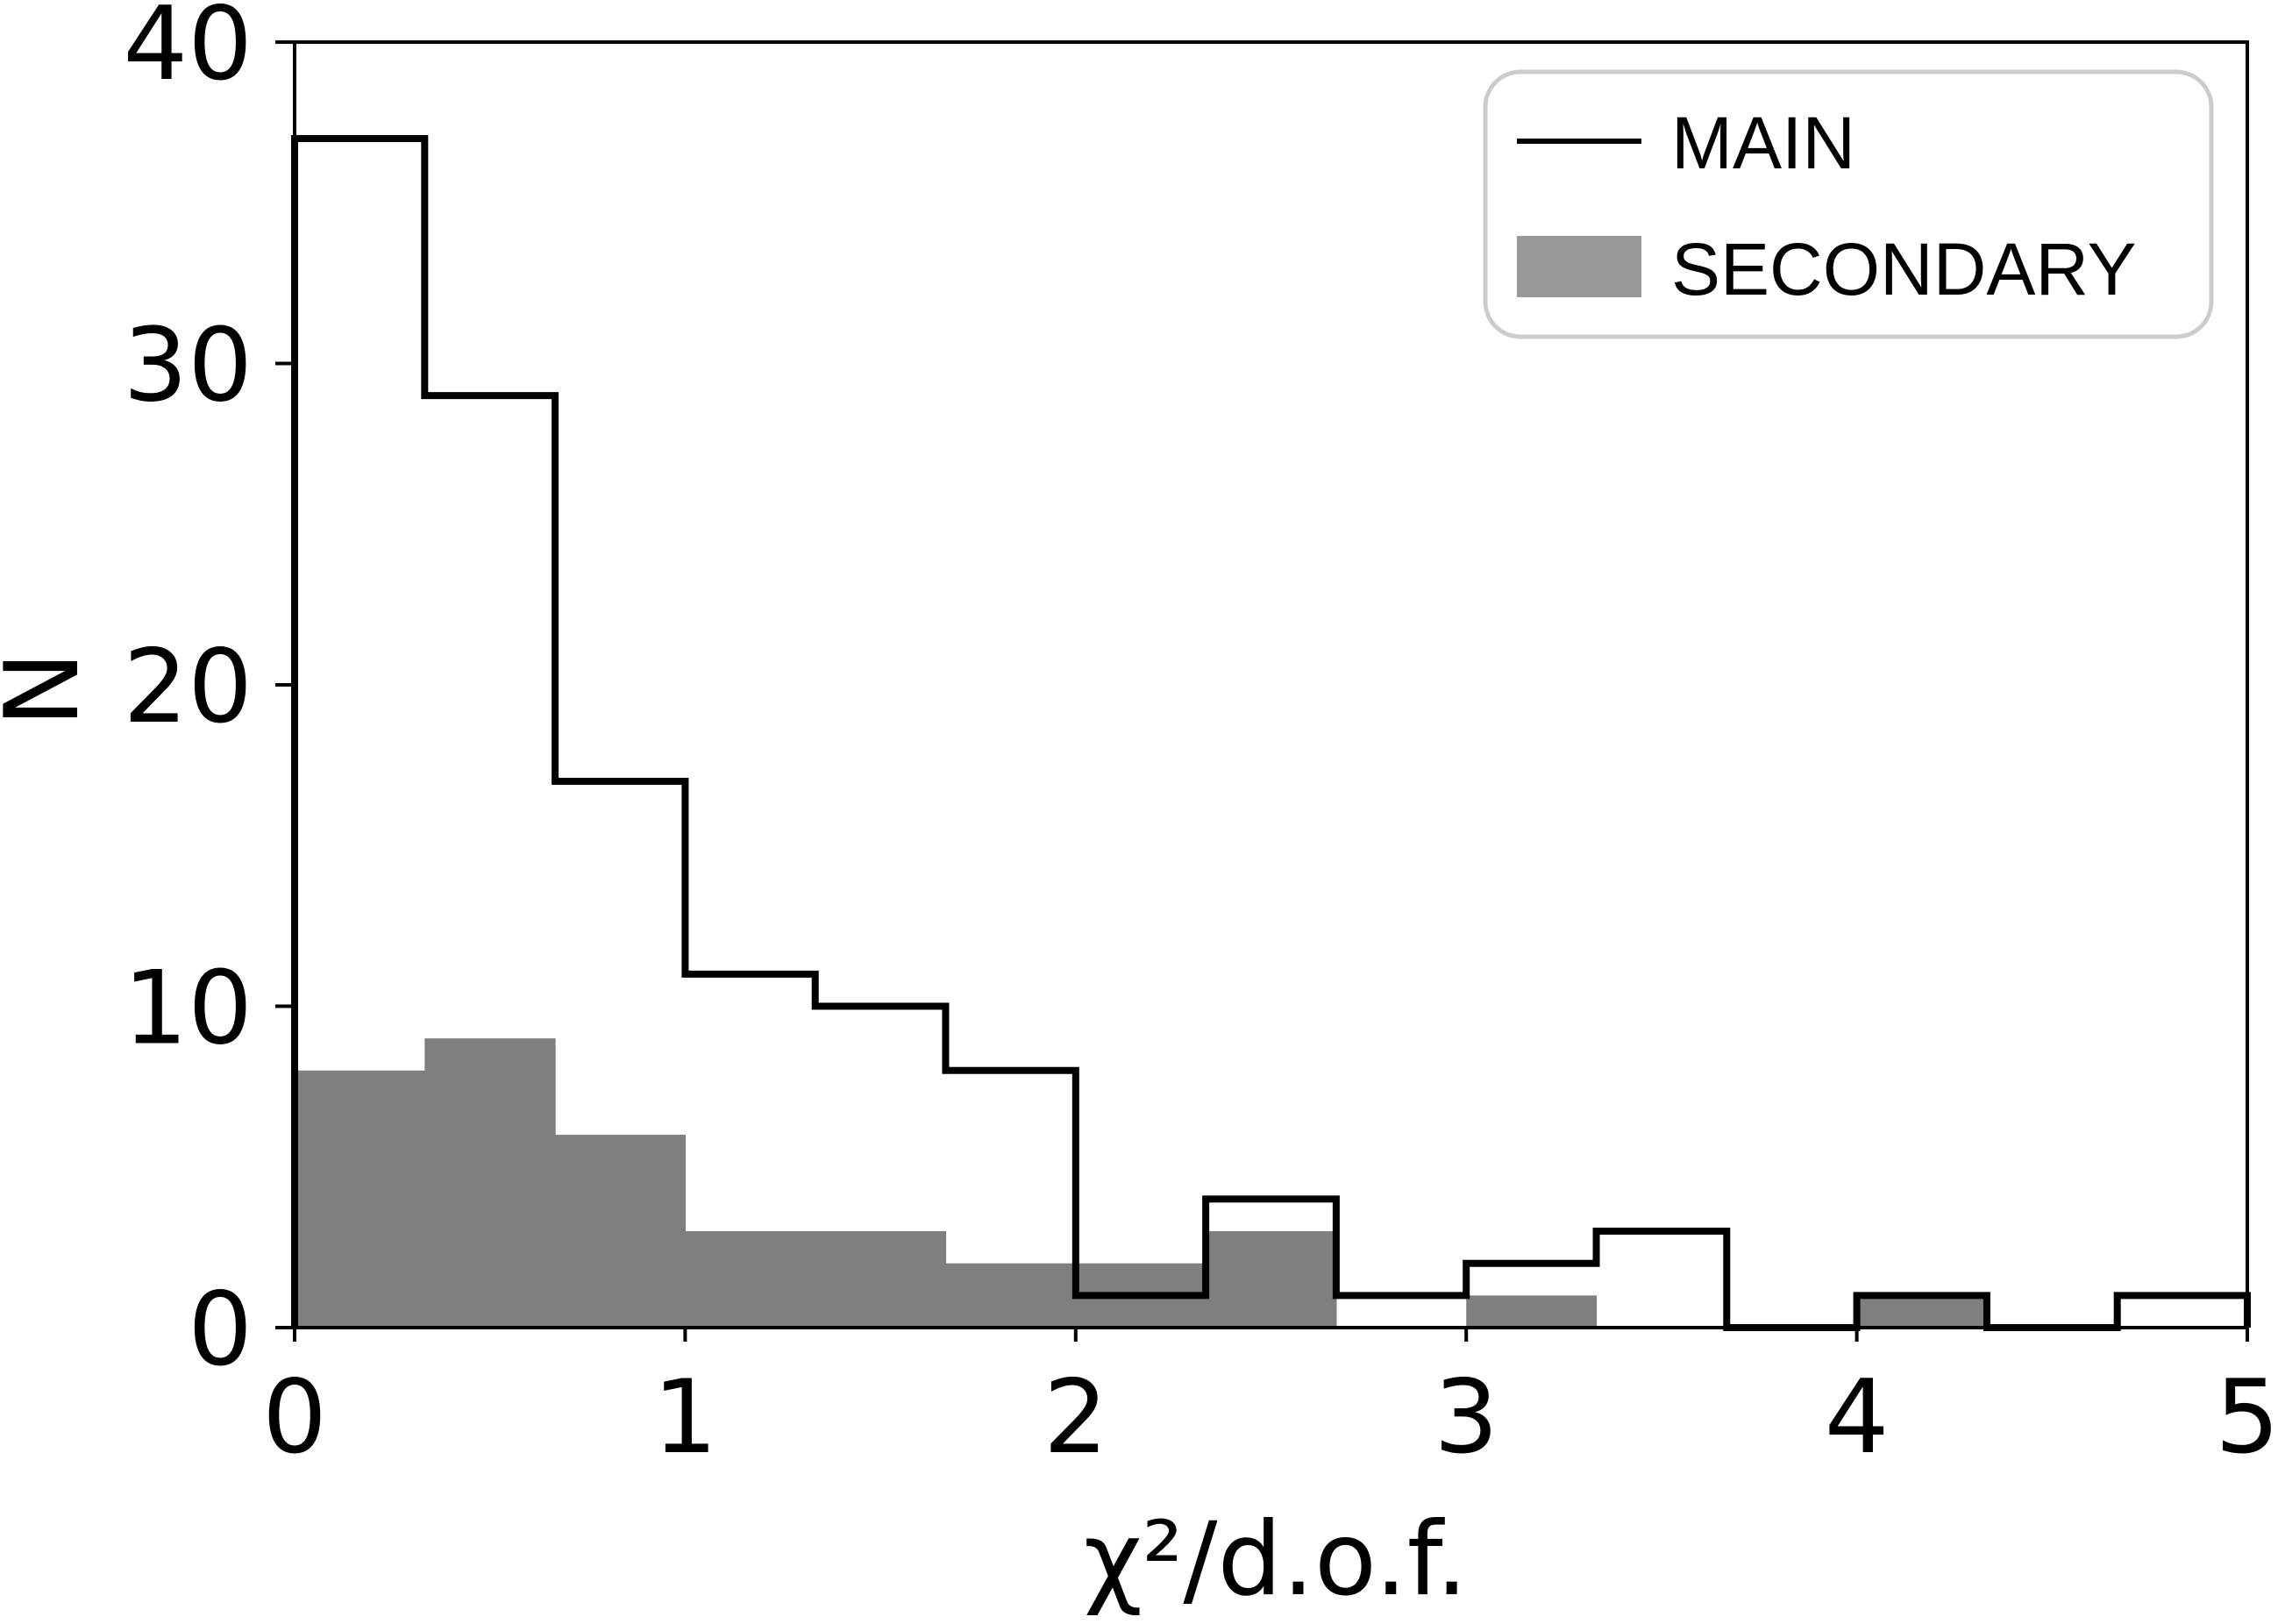 The image size is (2278, 1624). What do you see at coordinates (220, 1330) in the screenshot?
I see `y-tick-label: 0` at bounding box center [220, 1330].